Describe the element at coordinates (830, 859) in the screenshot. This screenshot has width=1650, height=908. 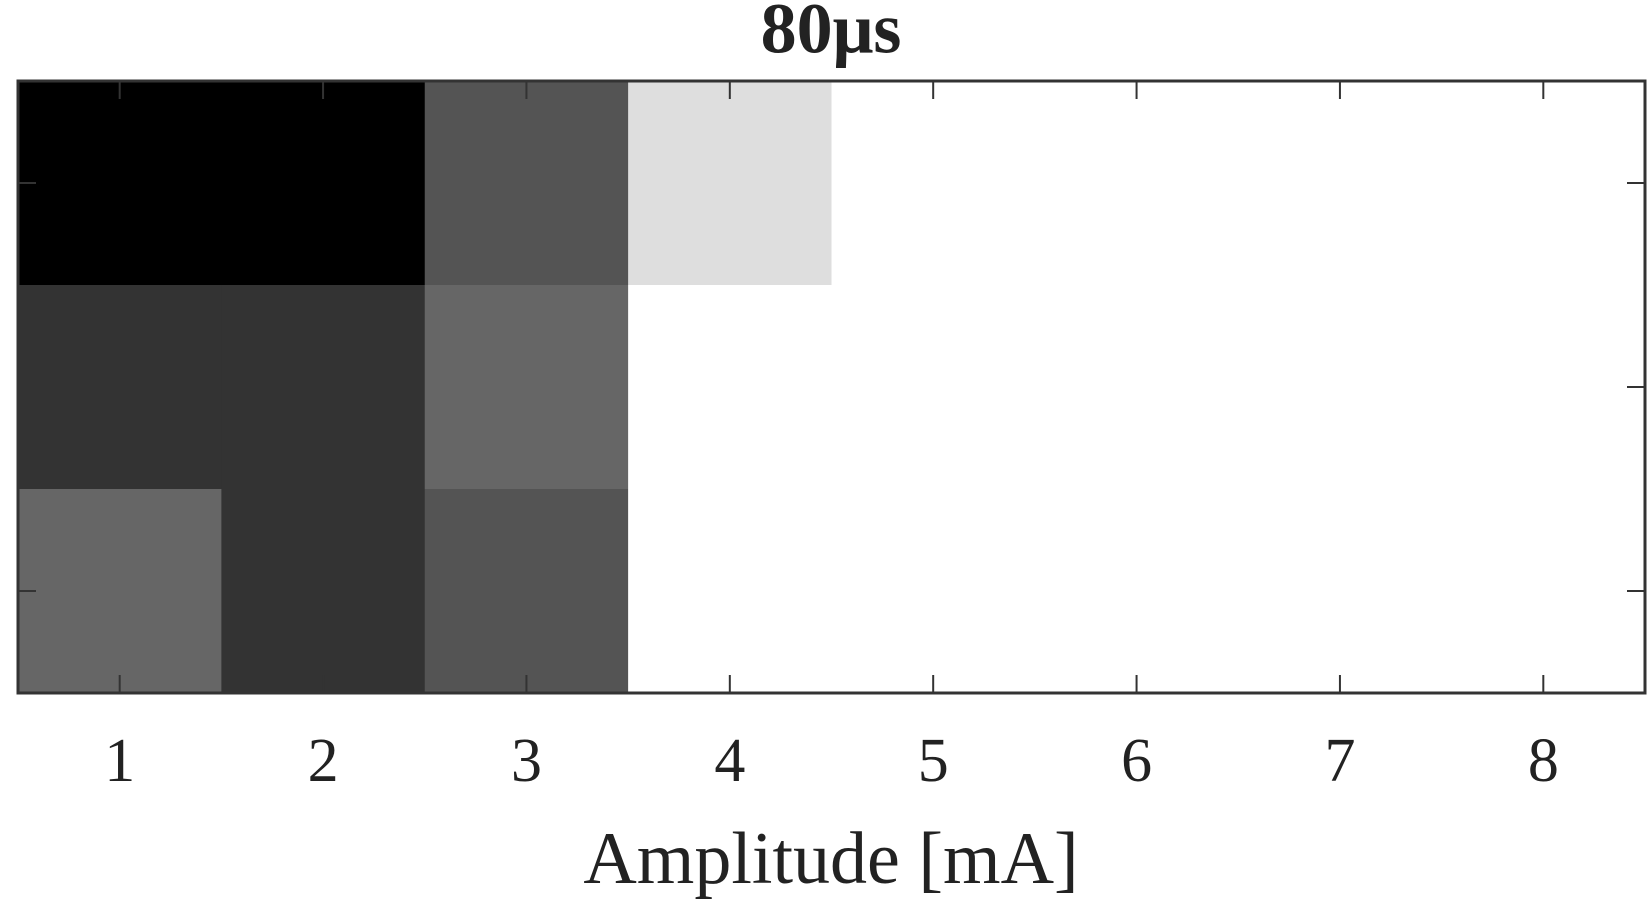
I see `x-axis-label: Amplitude [mA]` at that location.